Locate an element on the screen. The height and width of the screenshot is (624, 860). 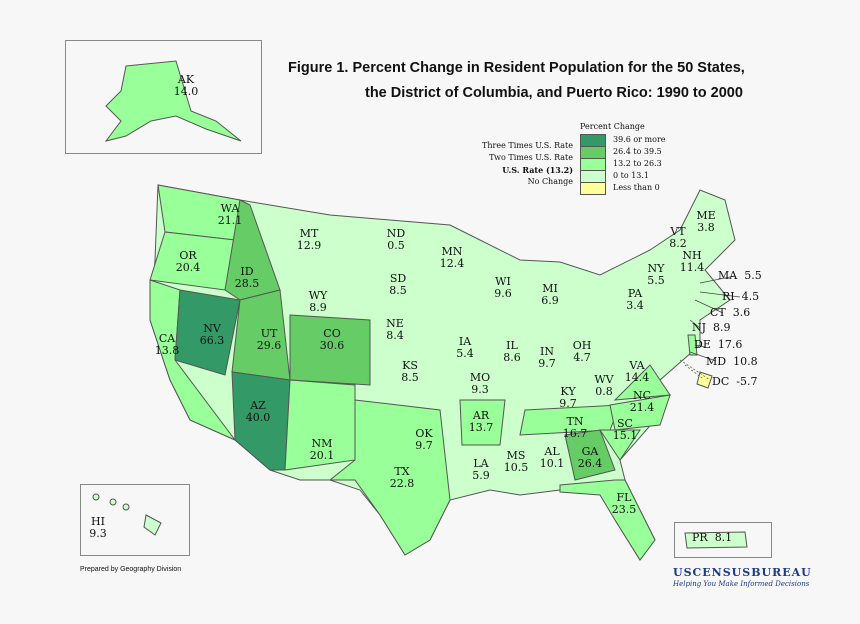
state-abbr: MI is located at coordinates (550, 288).